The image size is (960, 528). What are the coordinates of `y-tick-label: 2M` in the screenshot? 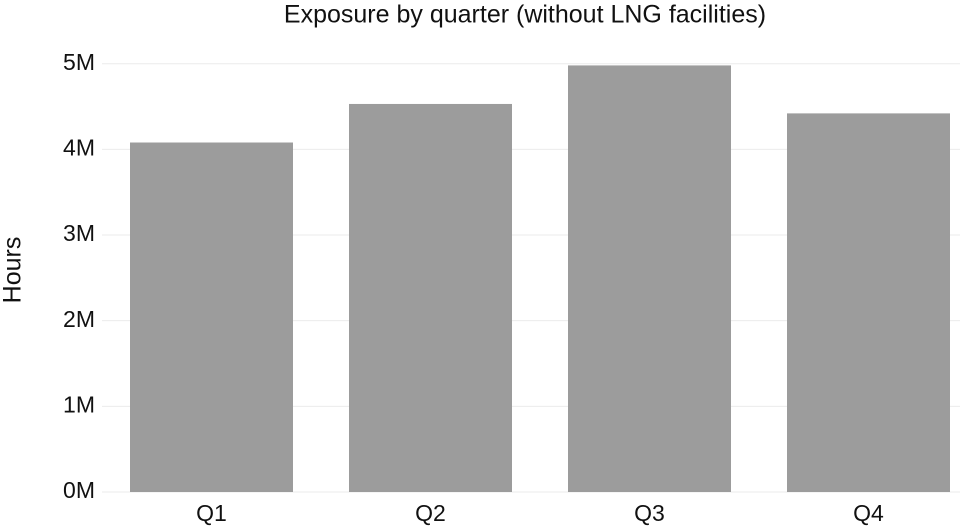 It's located at (79, 319).